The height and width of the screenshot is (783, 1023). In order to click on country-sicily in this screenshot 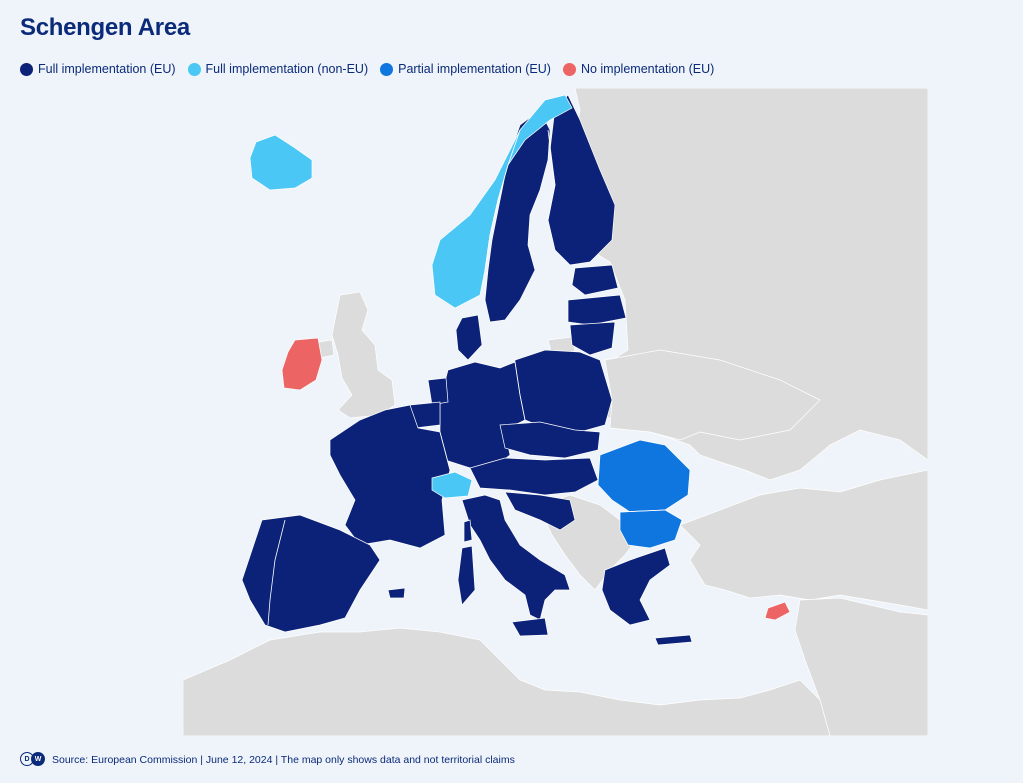, I will do `click(530, 627)`.